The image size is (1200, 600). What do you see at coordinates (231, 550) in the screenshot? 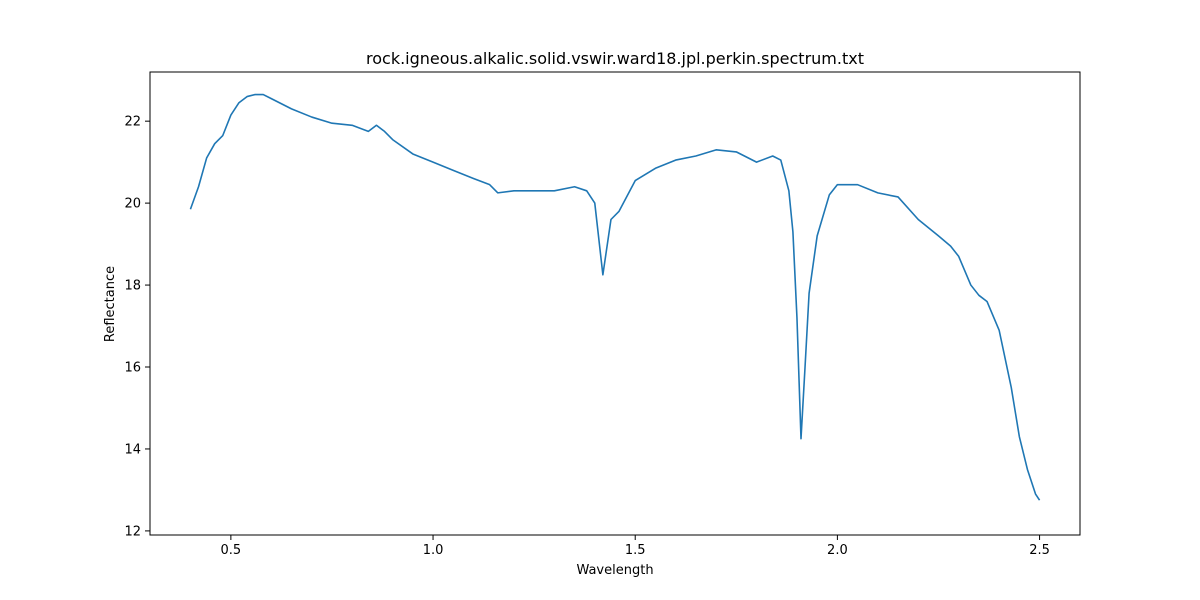
I see `x-tick-label: 0.5` at bounding box center [231, 550].